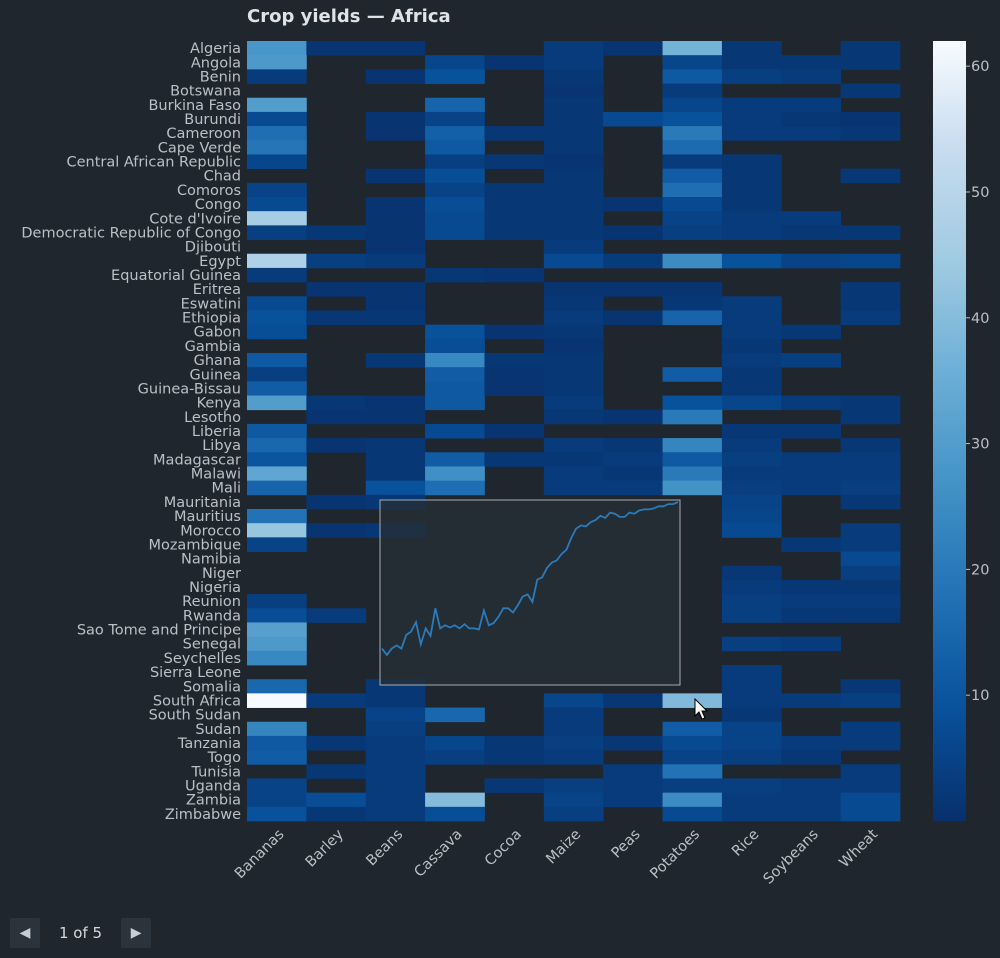 Image resolution: width=1000 pixels, height=958 pixels. I want to click on next-page-button: ▶, so click(136, 933).